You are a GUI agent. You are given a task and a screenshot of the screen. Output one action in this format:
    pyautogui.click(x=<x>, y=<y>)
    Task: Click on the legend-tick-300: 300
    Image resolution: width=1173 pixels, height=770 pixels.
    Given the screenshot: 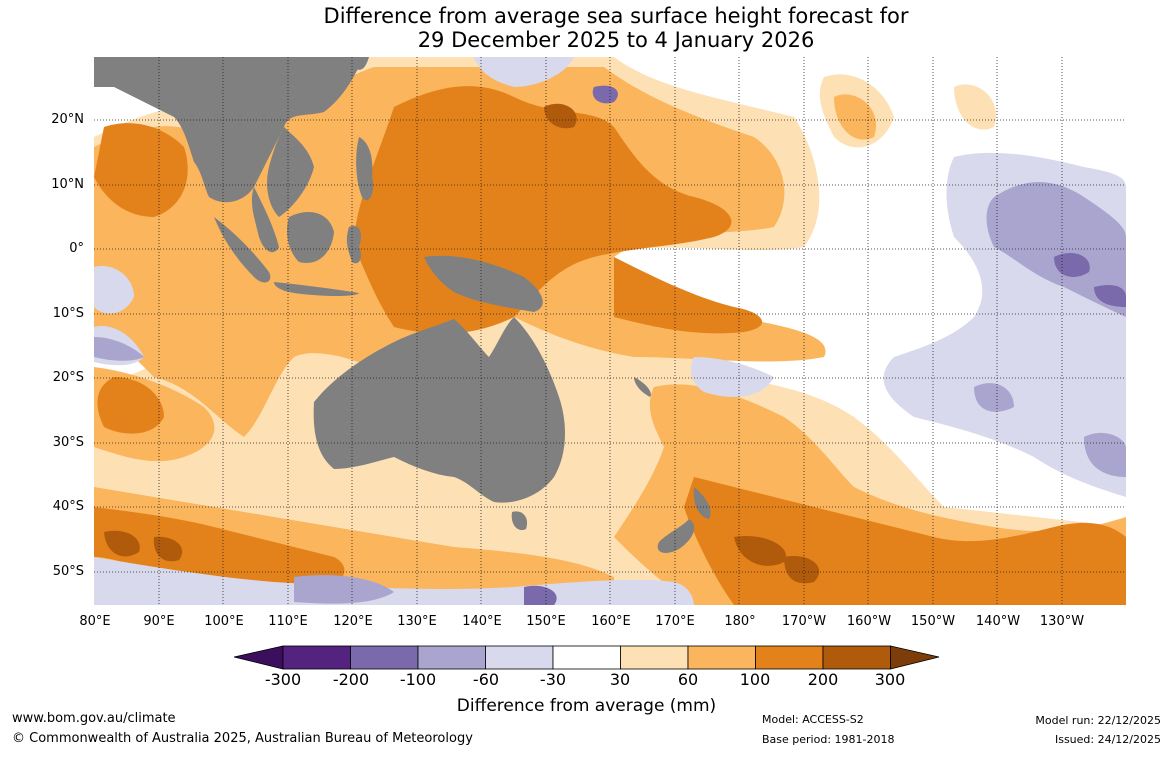 What is the action you would take?
    pyautogui.click(x=890, y=679)
    